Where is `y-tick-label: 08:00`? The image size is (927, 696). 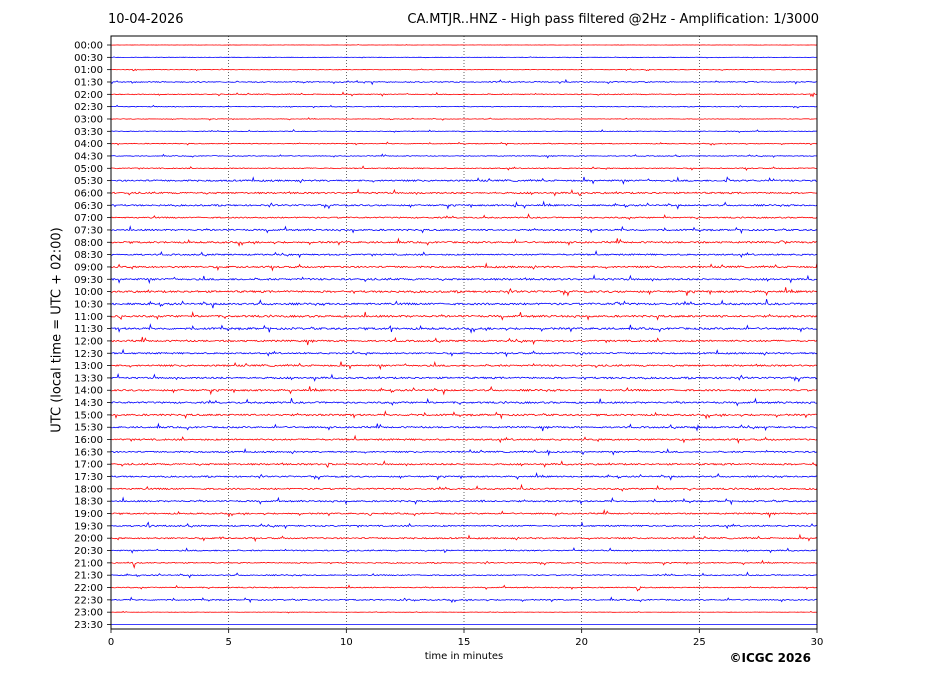
y-tick-label: 08:00 is located at coordinates (88, 243).